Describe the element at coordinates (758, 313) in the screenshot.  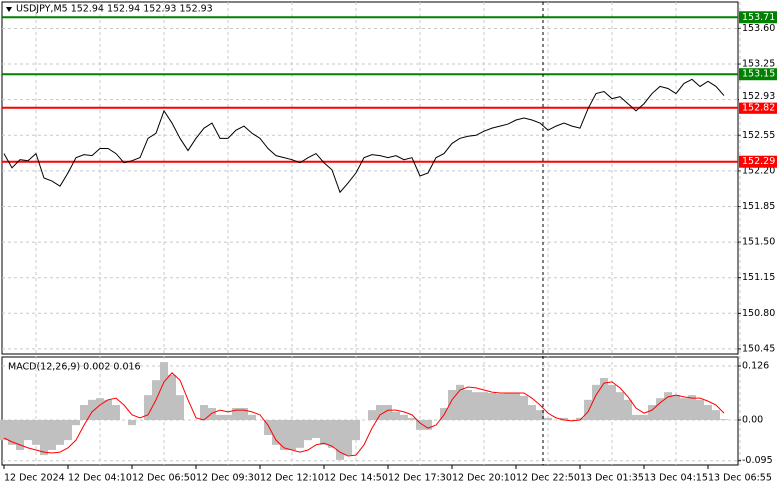
I see `y-tick-label: 150.80` at that location.